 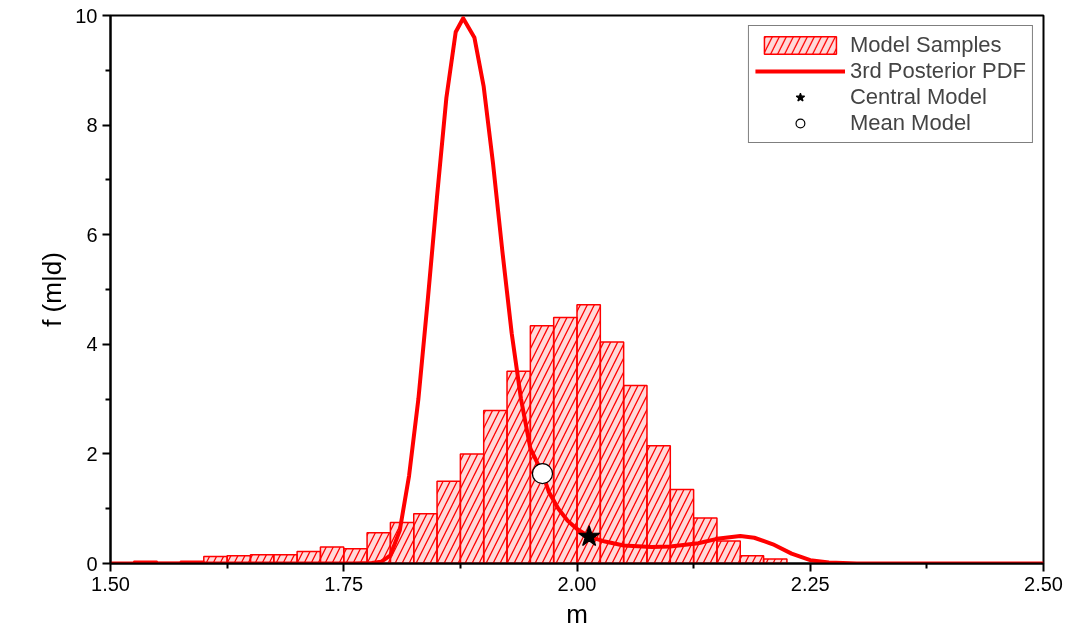 I want to click on x-tick-label: 1.75, so click(x=344, y=583).